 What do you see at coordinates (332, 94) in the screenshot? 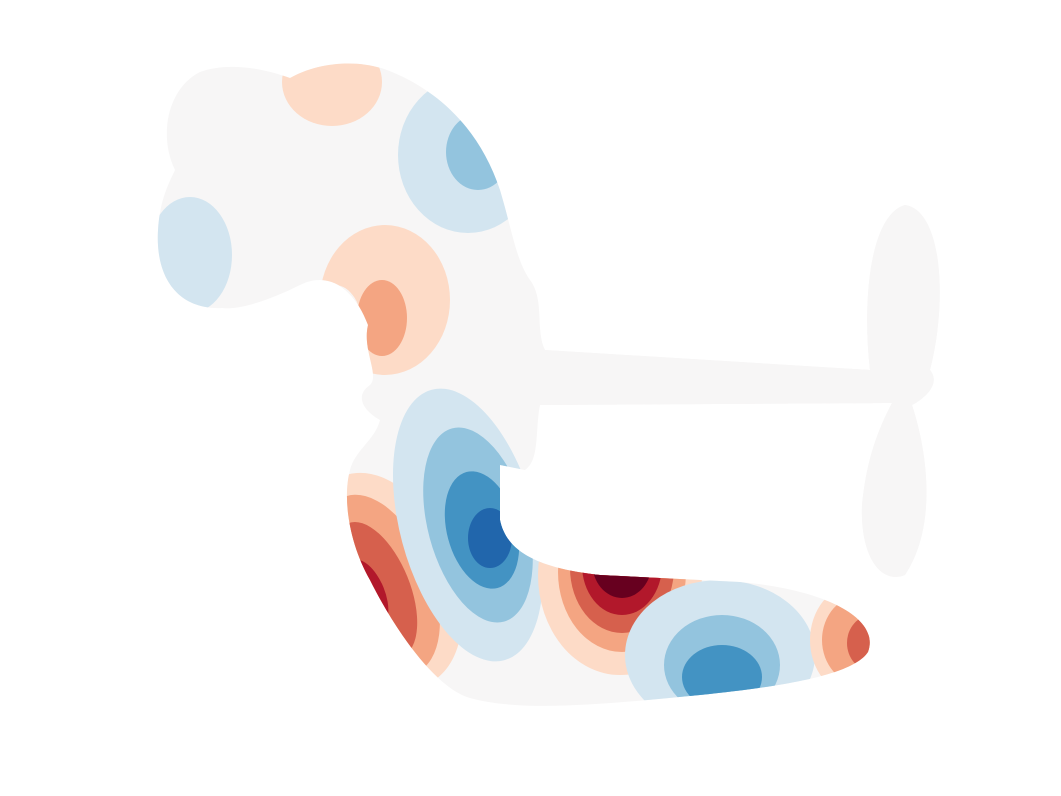
I see `contour-red-top` at bounding box center [332, 94].